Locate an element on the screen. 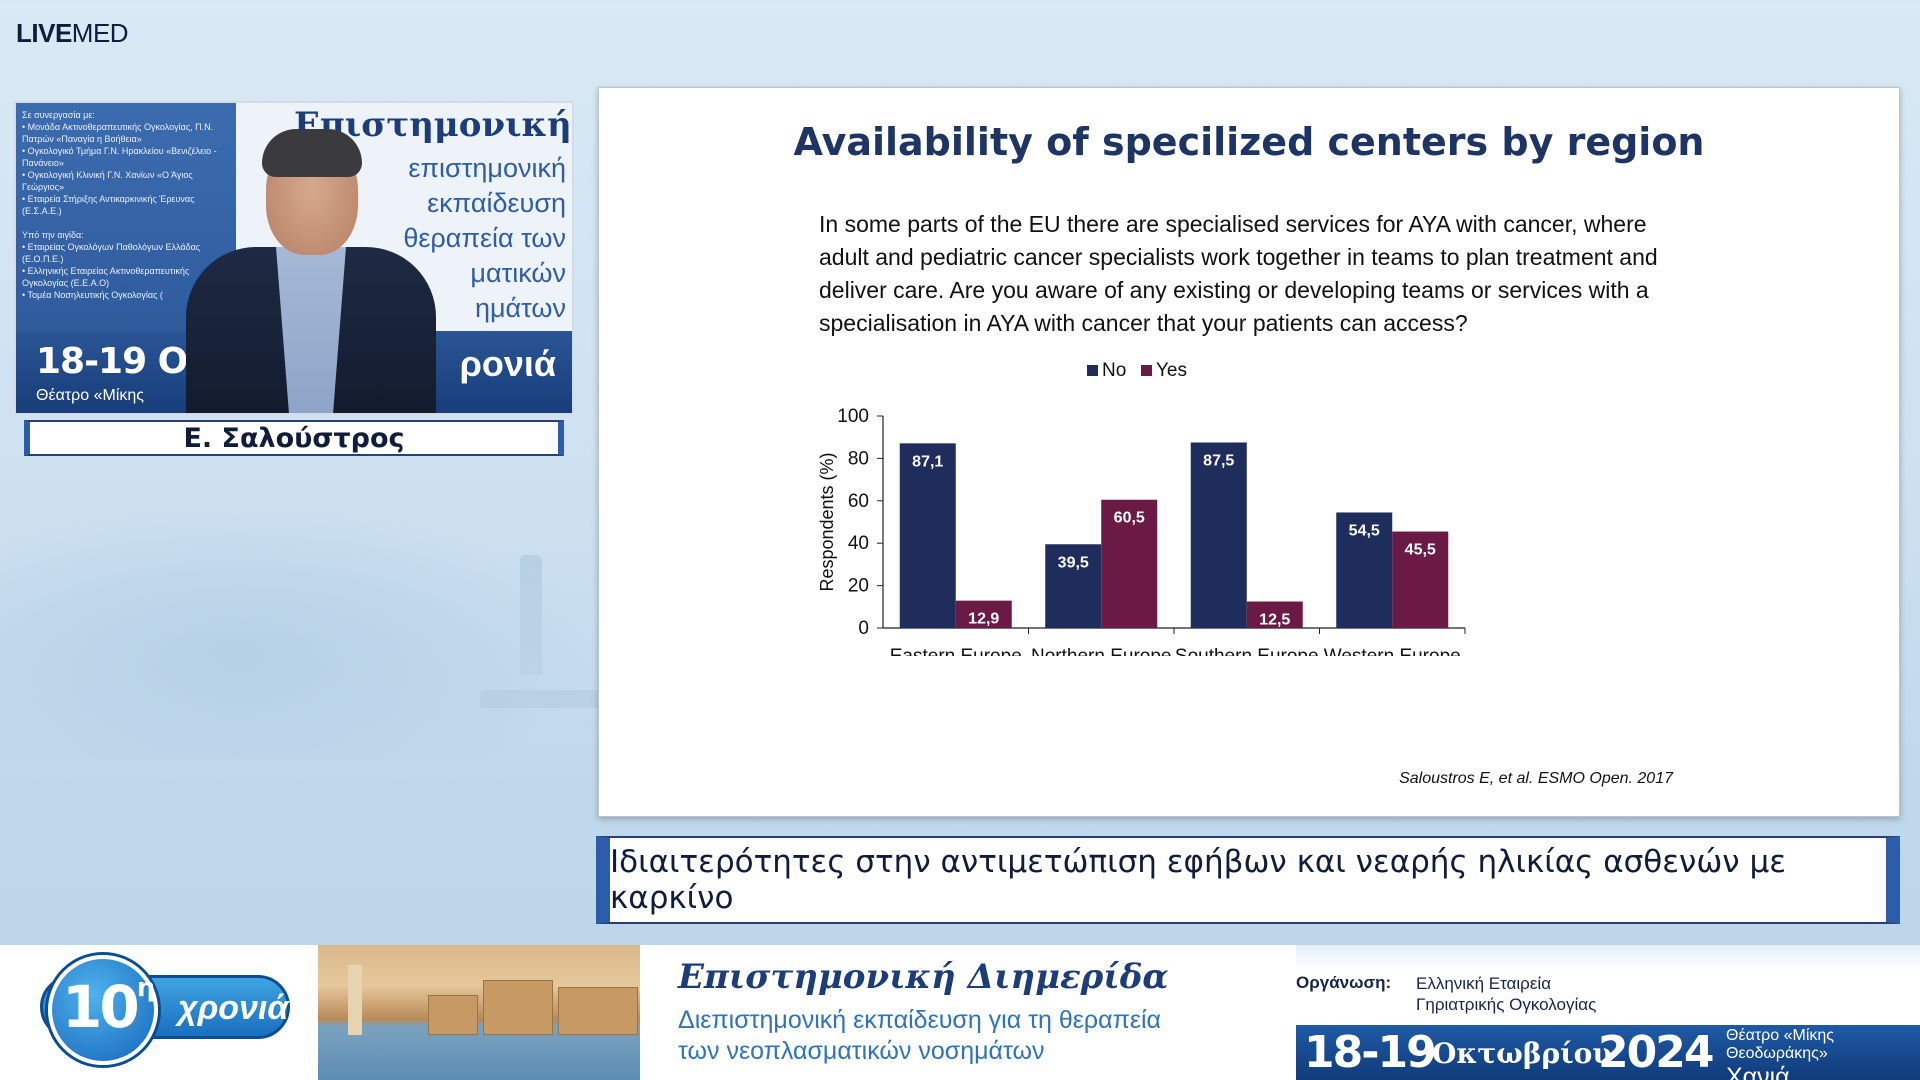 The image size is (1920, 1080). event-days: 18-19 is located at coordinates (1370, 1052).